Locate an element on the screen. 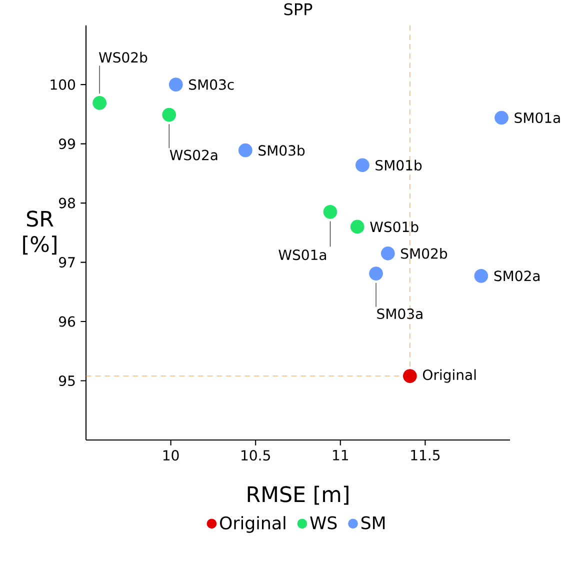 The height and width of the screenshot is (577, 573). y-axis-title: SR [%] is located at coordinates (39, 232).